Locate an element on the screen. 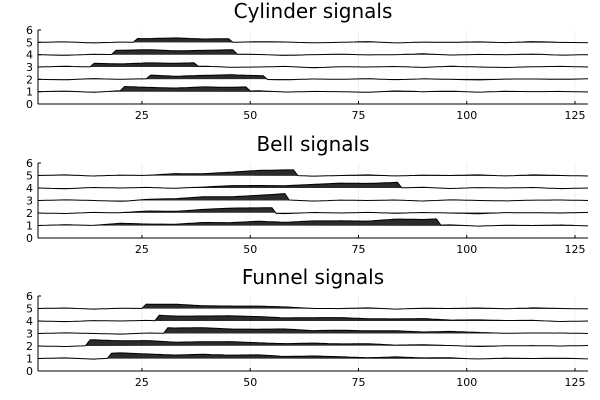  chart-title: Funnel signals is located at coordinates (313, 277).